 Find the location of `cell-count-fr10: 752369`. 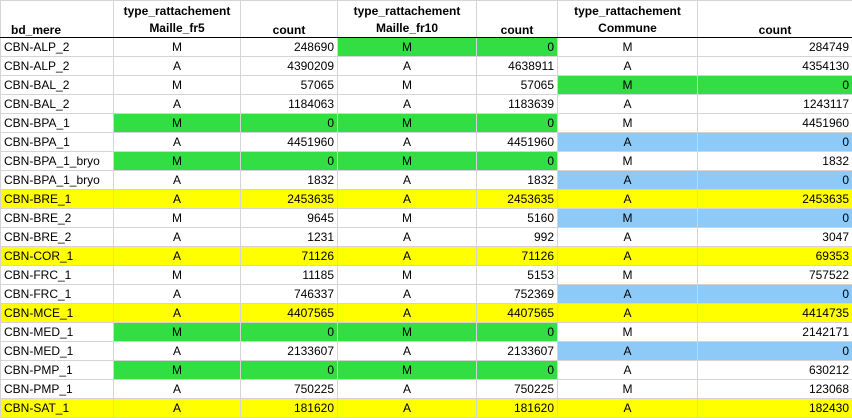

cell-count-fr10: 752369 is located at coordinates (517, 294).